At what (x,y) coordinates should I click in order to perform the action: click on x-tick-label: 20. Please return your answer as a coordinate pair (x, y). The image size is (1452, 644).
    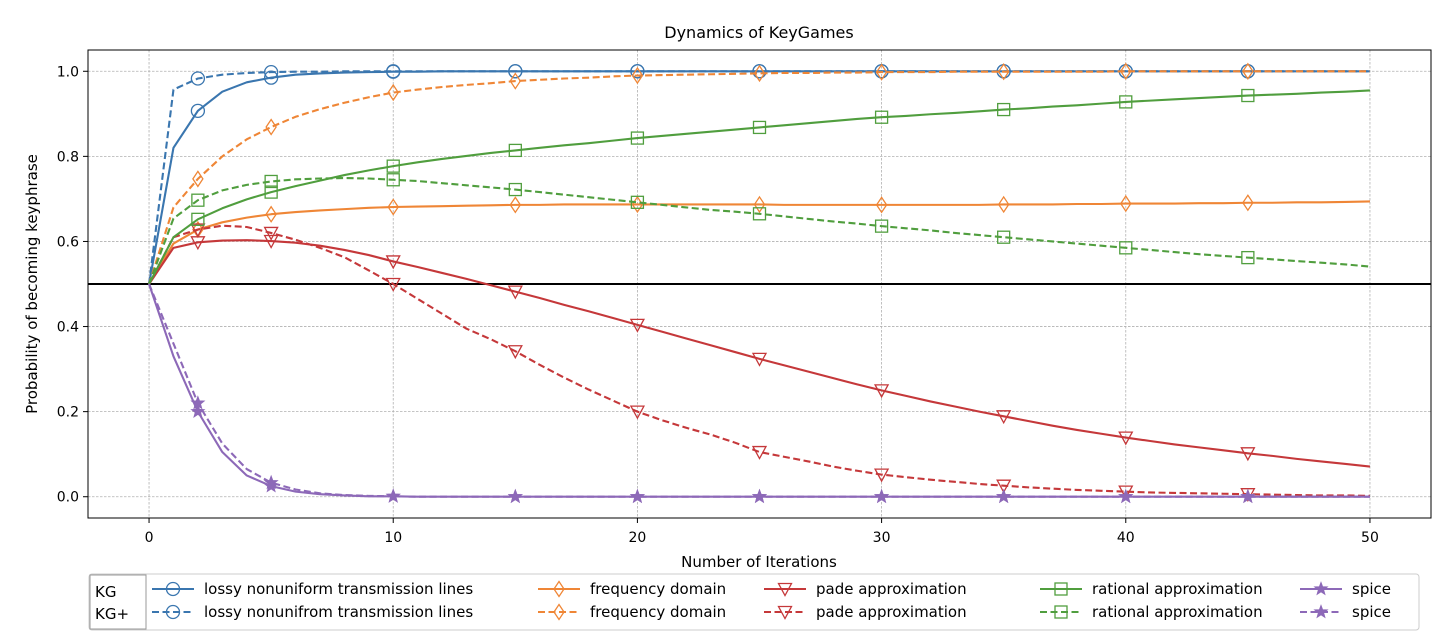
    Looking at the image, I should click on (637, 538).